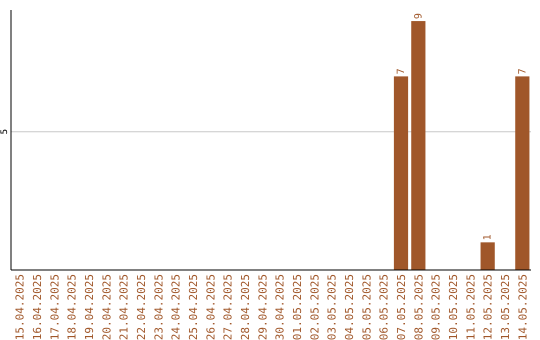  I want to click on x-tick-label: 20.04.2025, so click(107, 307).